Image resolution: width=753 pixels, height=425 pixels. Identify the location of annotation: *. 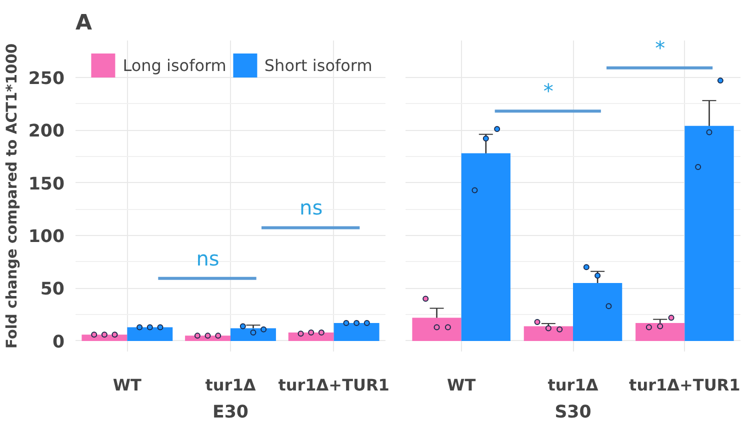
(548, 91).